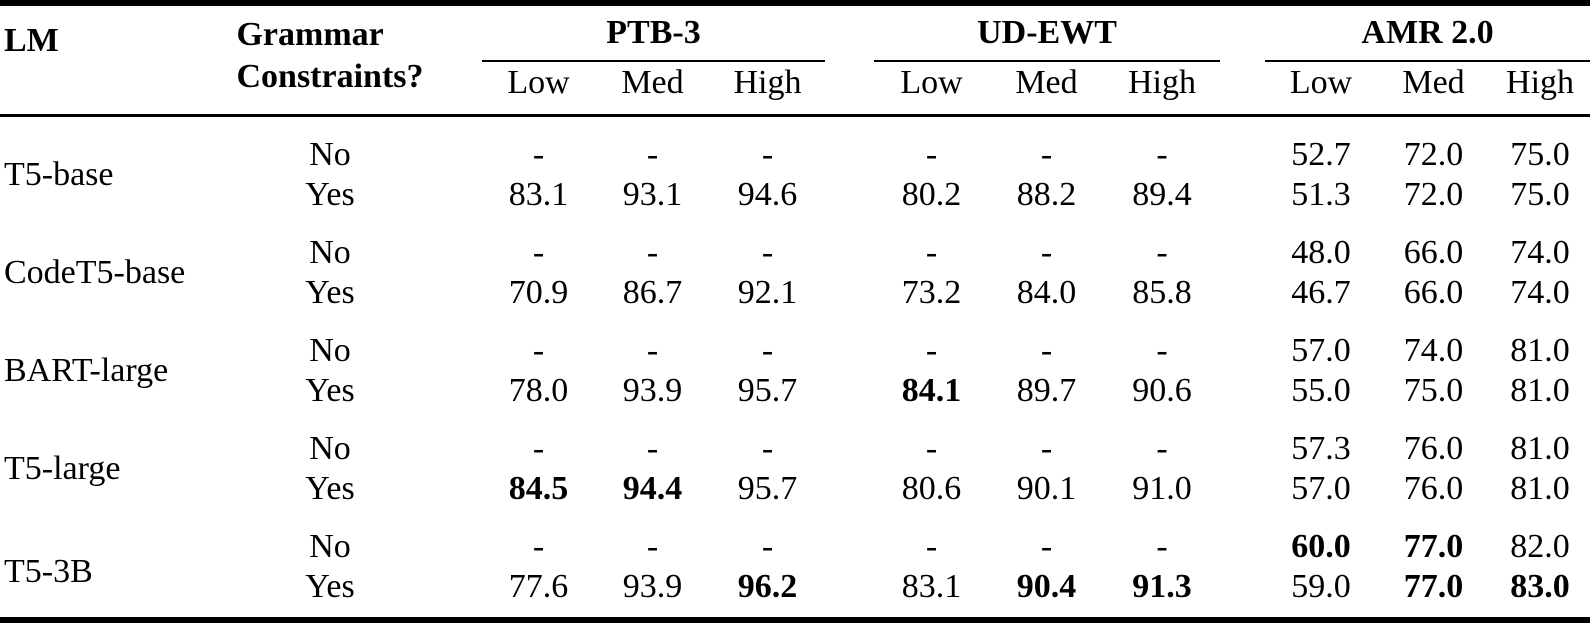 Image resolution: width=1590 pixels, height=626 pixels. I want to click on value-cell: 78.0, so click(538, 390).